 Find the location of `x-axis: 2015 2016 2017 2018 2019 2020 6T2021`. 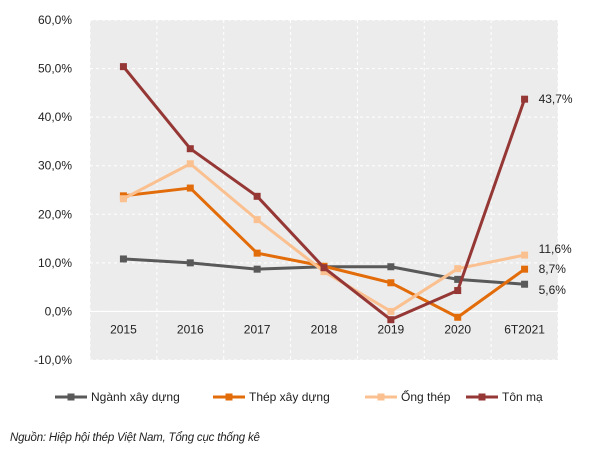

x-axis: 2015 2016 2017 2018 2019 2020 6T2021 is located at coordinates (327, 329).